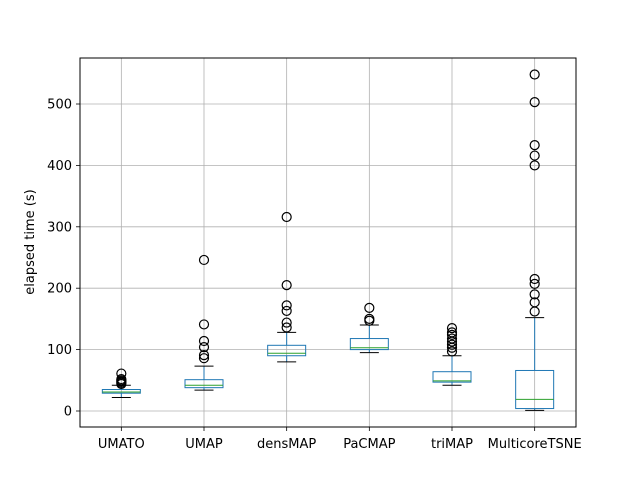  What do you see at coordinates (59, 227) in the screenshot?
I see `y-tick-label: 300` at bounding box center [59, 227].